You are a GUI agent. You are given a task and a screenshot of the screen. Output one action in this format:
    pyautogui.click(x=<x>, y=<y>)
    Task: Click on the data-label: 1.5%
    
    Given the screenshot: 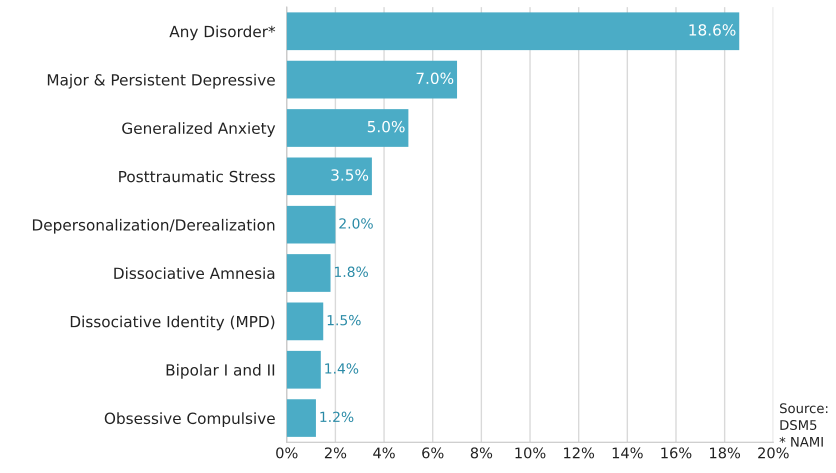 What is the action you would take?
    pyautogui.click(x=344, y=320)
    